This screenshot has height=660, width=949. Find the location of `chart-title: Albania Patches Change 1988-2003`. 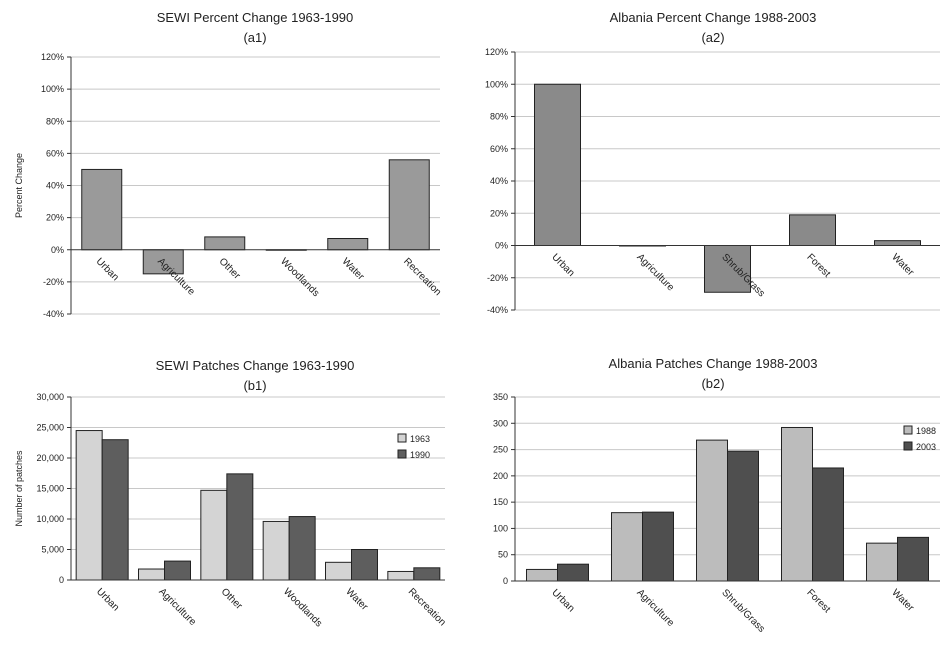

chart-title: Albania Patches Change 1988-2003 is located at coordinates (713, 363).